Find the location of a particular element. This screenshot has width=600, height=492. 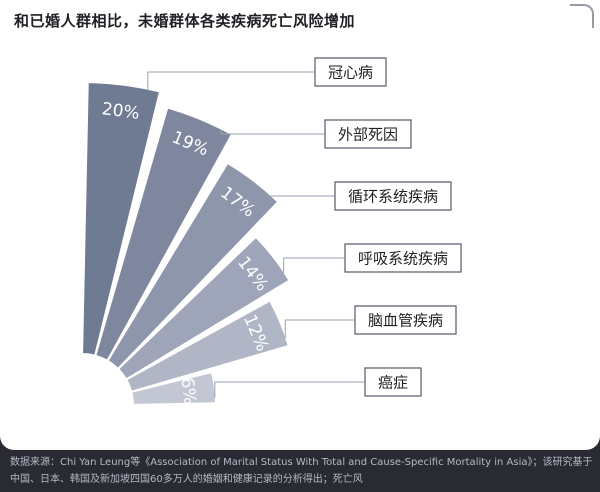

category-label: 外部死因 is located at coordinates (368, 135).